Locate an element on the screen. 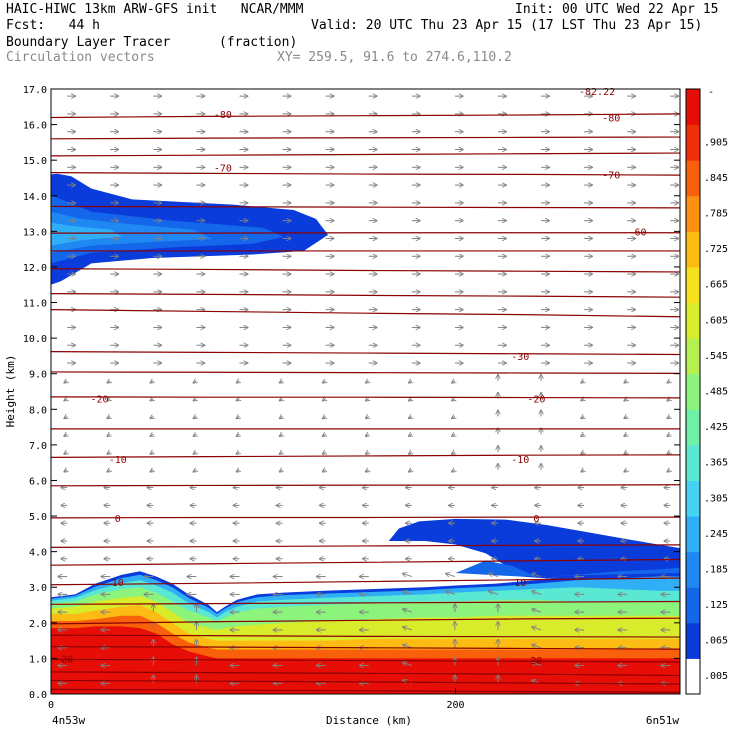  contour-label: -20 is located at coordinates (536, 400).